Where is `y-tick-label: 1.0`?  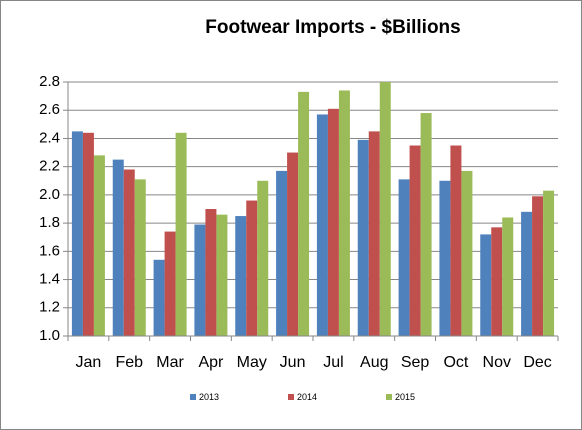 y-tick-label: 1.0 is located at coordinates (49, 335).